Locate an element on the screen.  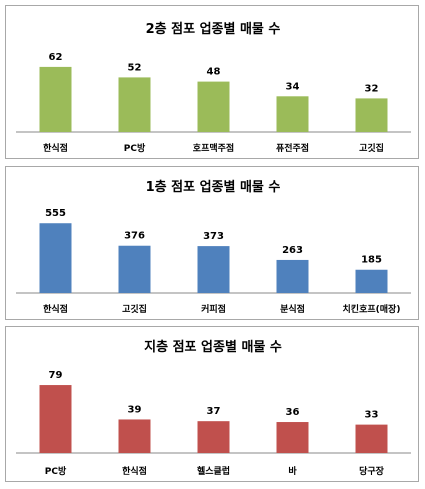
category-label: 분식점 is located at coordinates (292, 309).